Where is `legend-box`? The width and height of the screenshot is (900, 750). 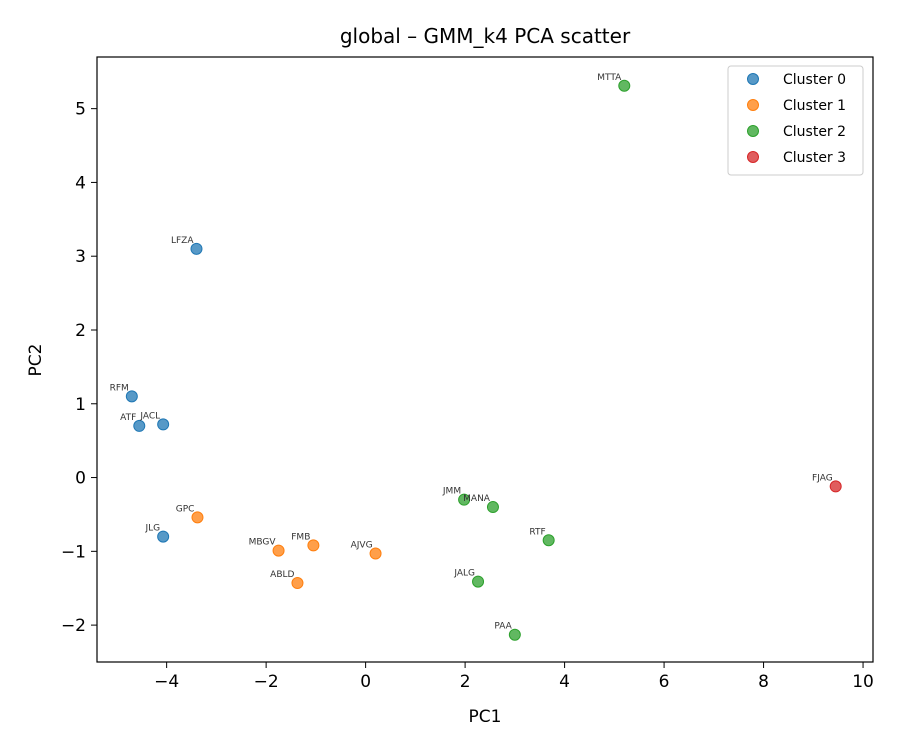 legend-box is located at coordinates (795, 120).